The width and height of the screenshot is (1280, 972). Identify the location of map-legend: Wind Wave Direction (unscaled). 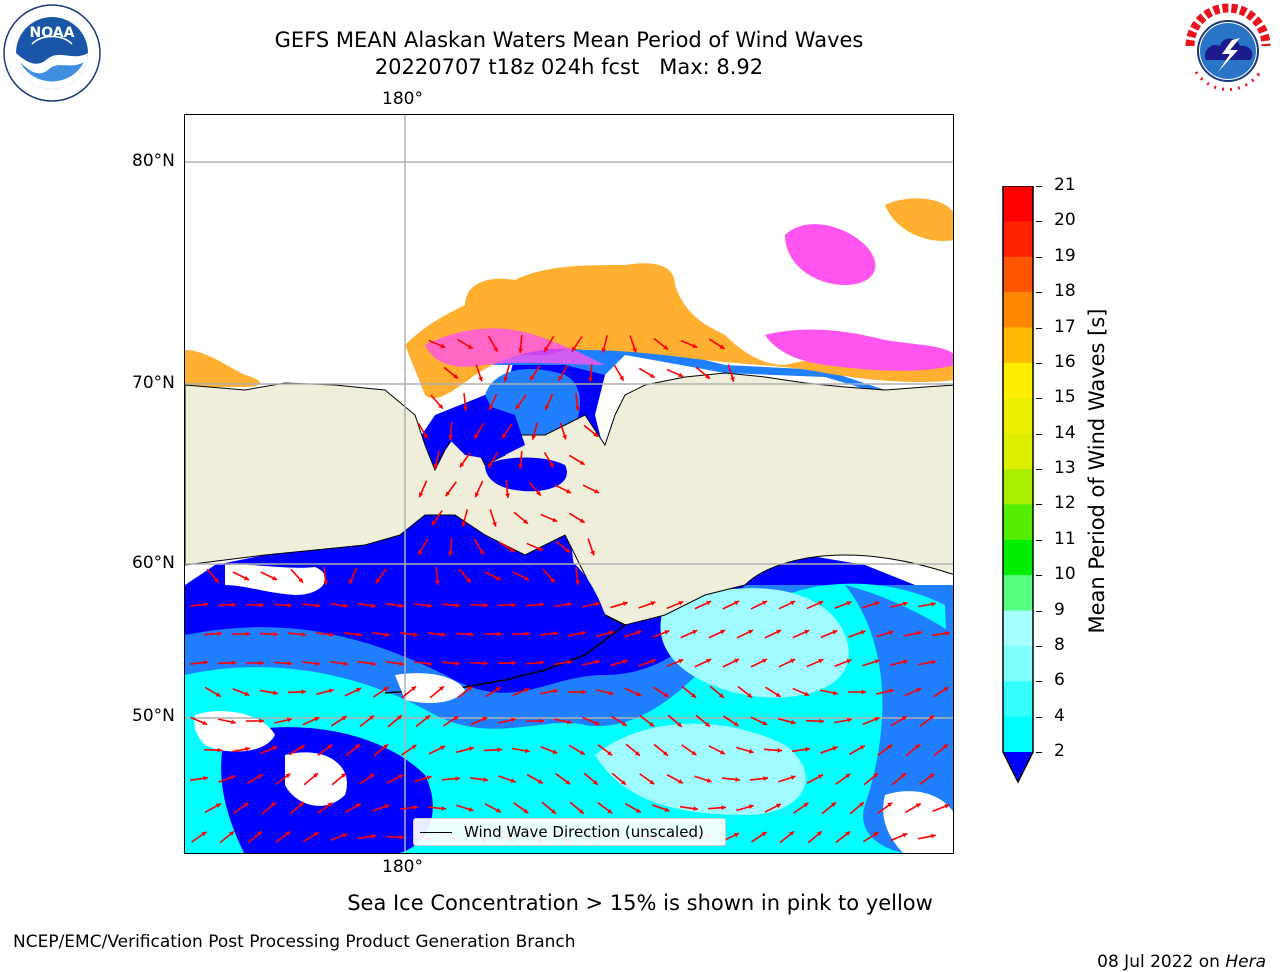
(569, 832).